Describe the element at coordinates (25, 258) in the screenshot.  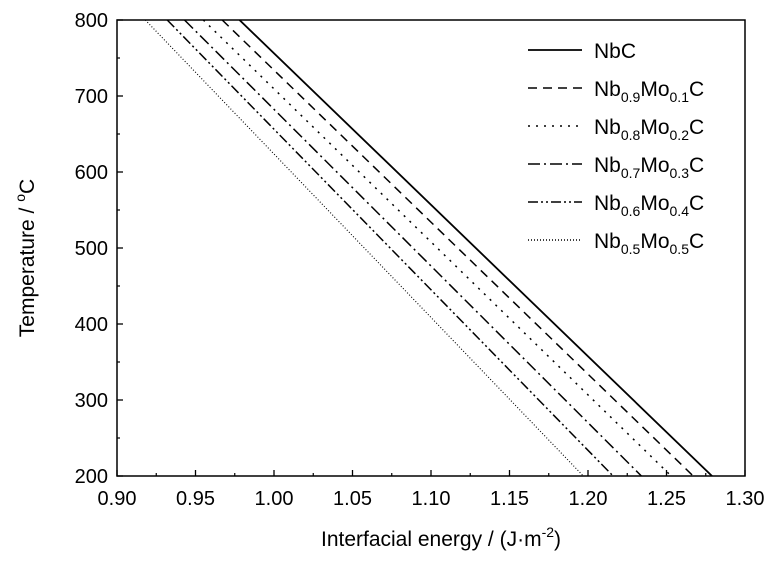
I see `y-axis-title: Temperature / oC` at that location.